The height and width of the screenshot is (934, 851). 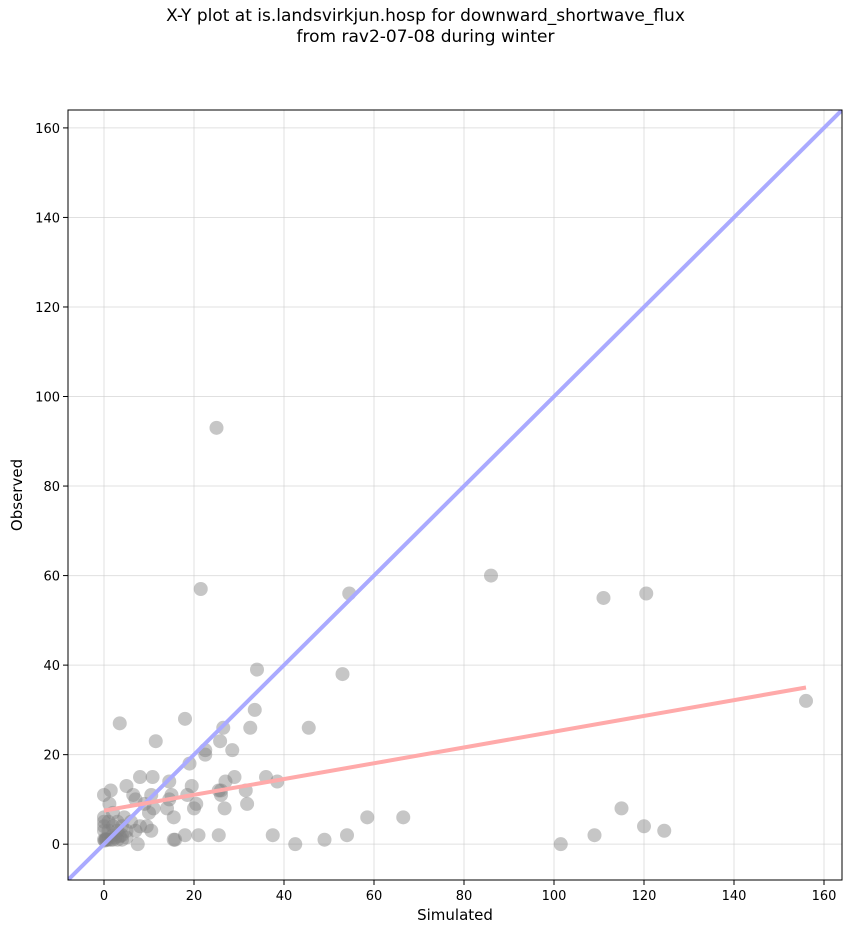 What do you see at coordinates (425, 37) in the screenshot?
I see `chart-title-line-2: from rav2-07-08 during winter` at bounding box center [425, 37].